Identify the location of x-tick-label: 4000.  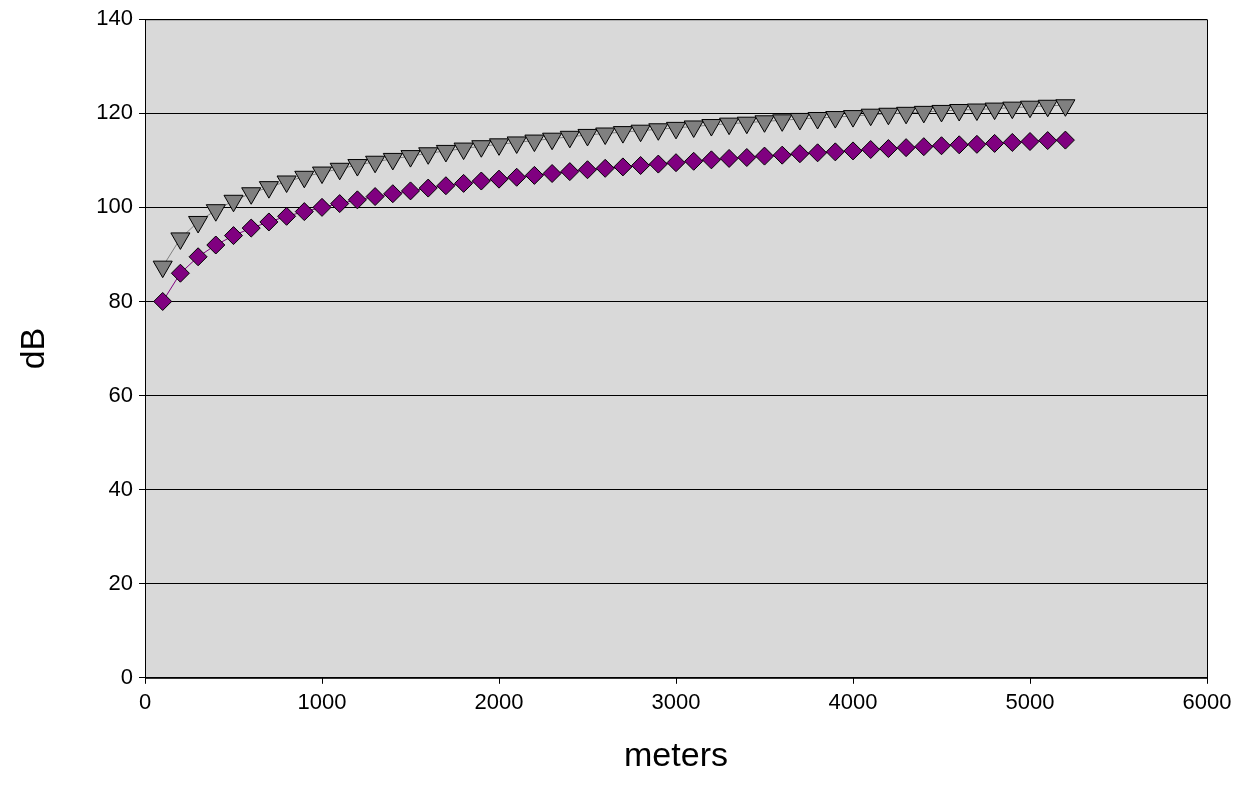
(853, 702).